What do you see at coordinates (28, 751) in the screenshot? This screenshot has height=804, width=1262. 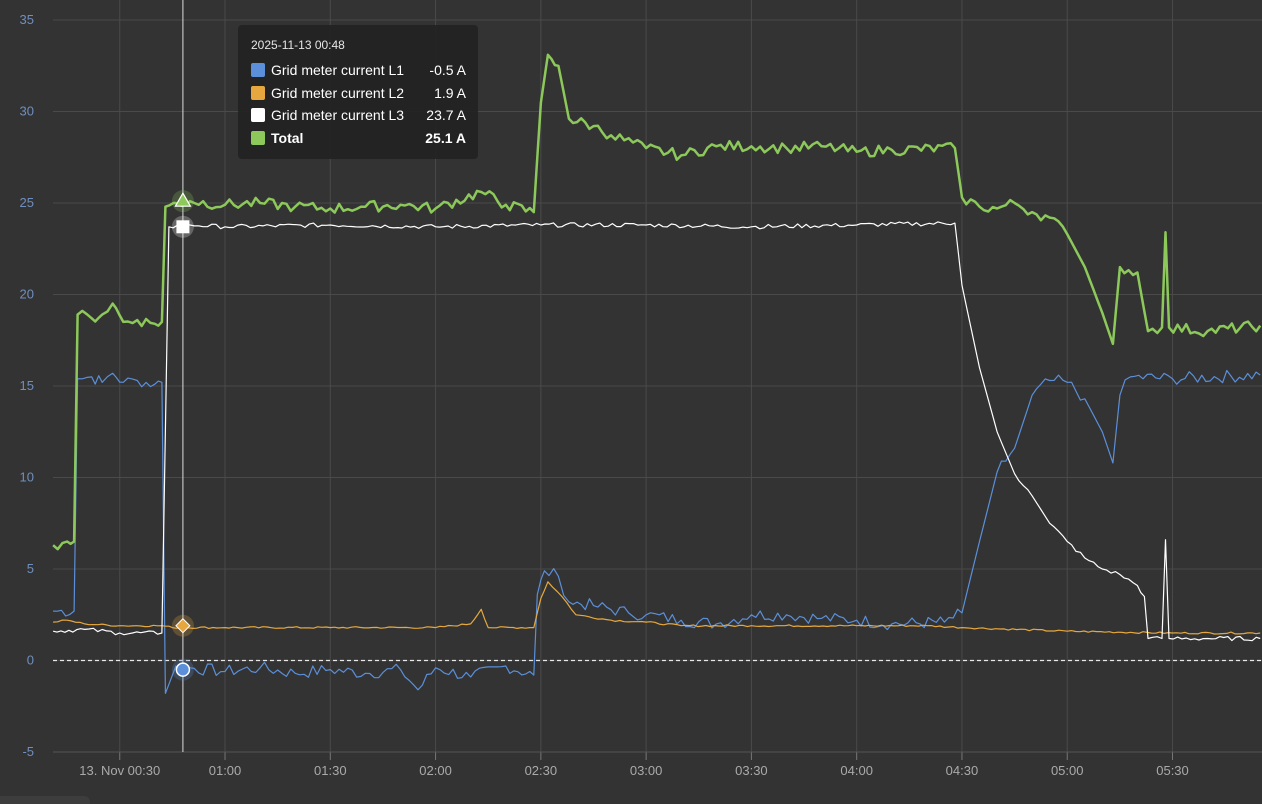 I see `y-tick-label: -5` at bounding box center [28, 751].